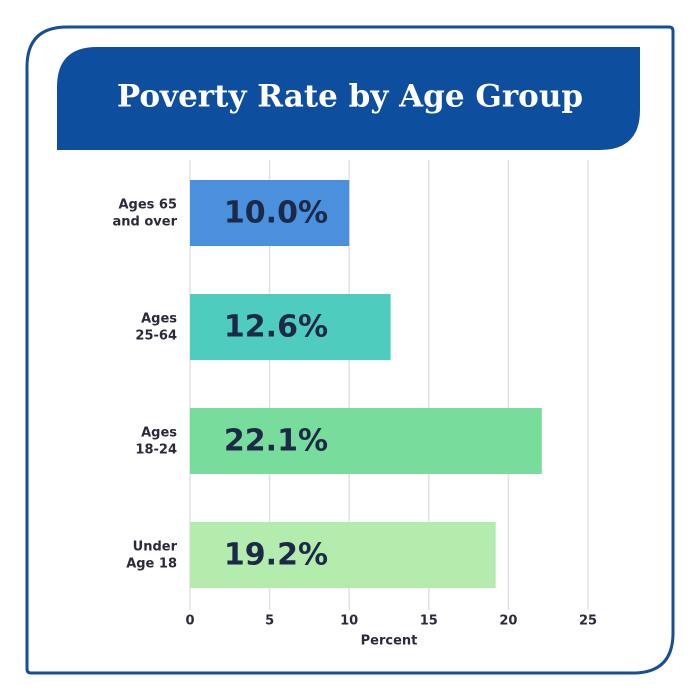 The image size is (700, 700). Describe the element at coordinates (508, 621) in the screenshot. I see `x-tick-label: 20` at that location.